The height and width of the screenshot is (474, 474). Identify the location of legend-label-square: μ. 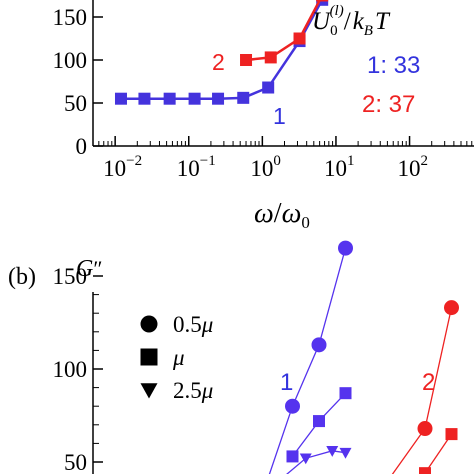
(178, 357).